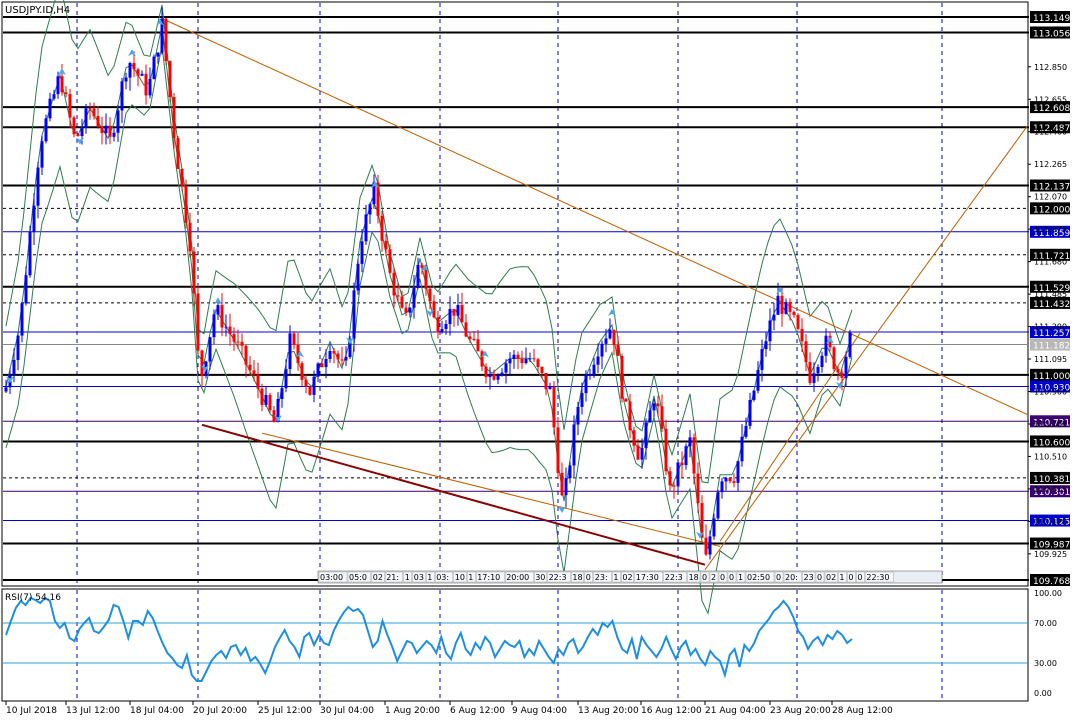  What do you see at coordinates (37, 10) in the screenshot?
I see `symbol-title: USDJPY.ID,H4` at bounding box center [37, 10].